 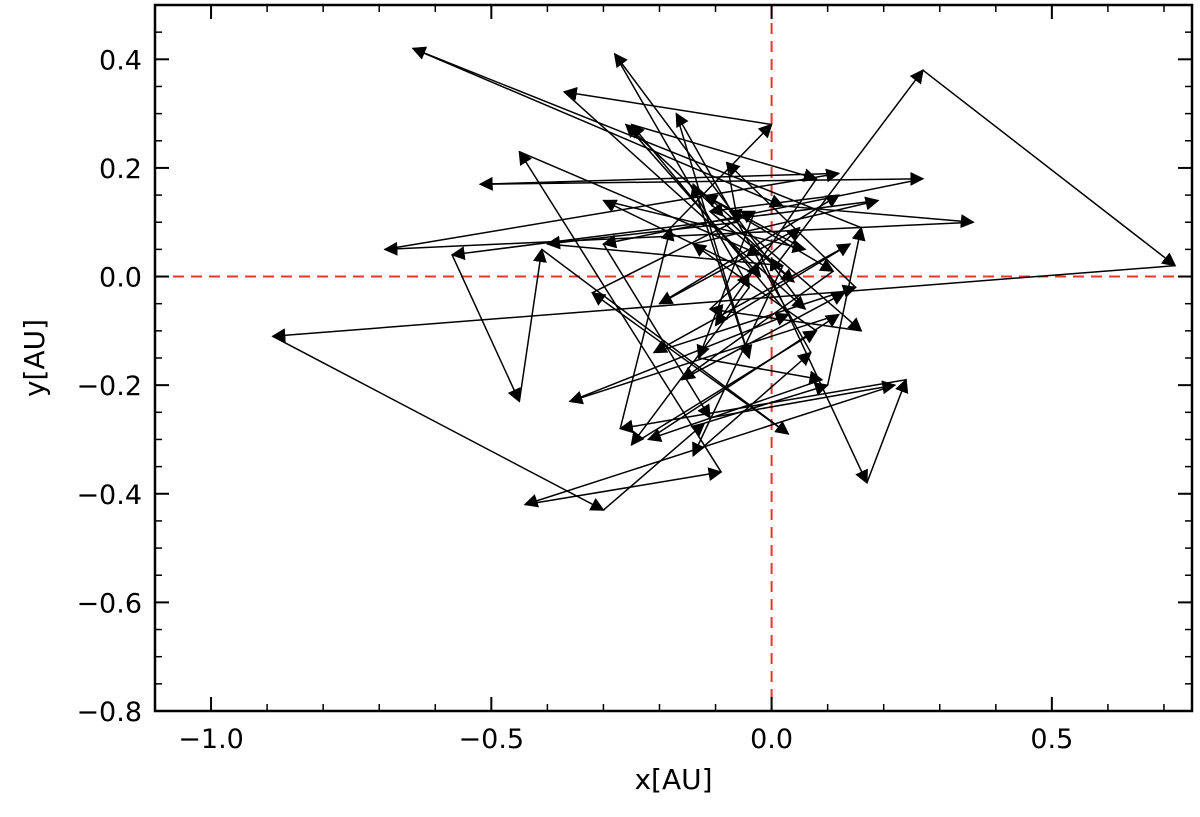 What do you see at coordinates (34, 358) in the screenshot?
I see `y-axis-title: y[AU]` at bounding box center [34, 358].